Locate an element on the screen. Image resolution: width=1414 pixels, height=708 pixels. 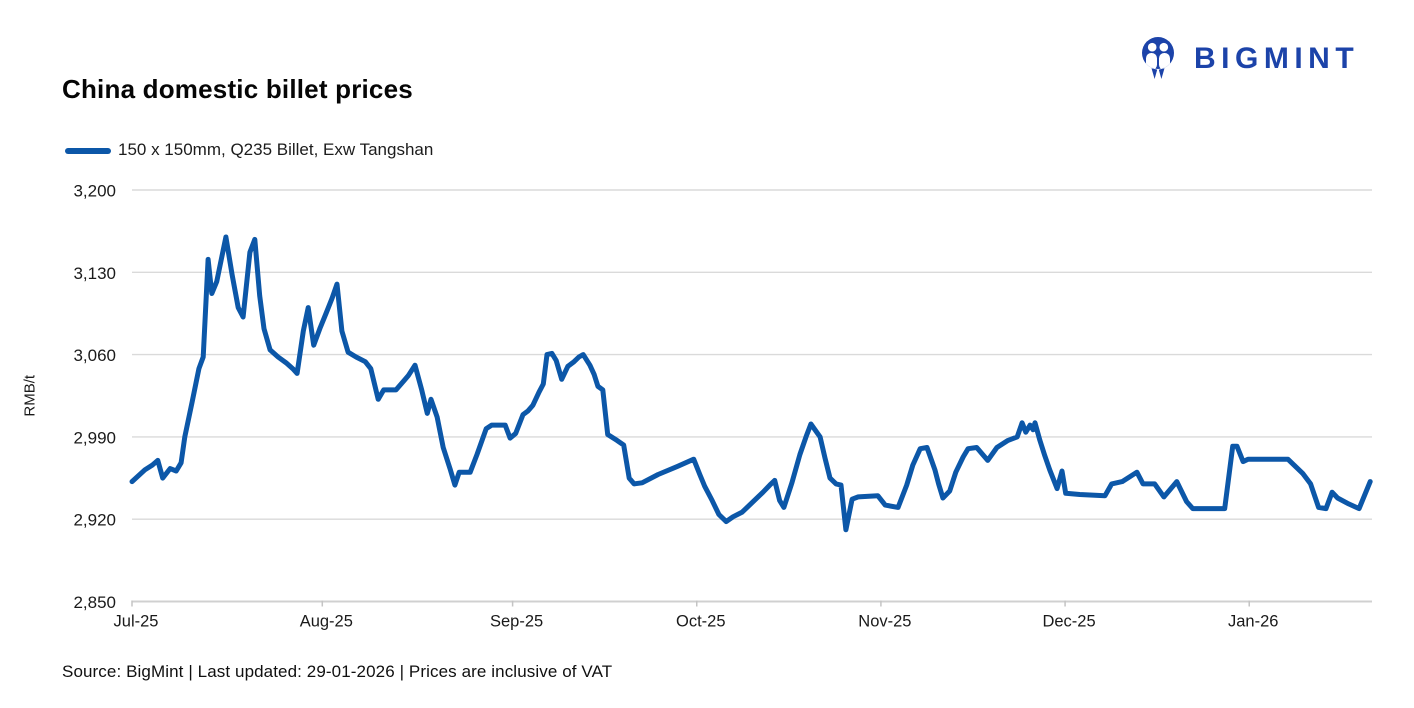
legend-label: 150 x 150mm, Q235 Billet, Exw Tangshan is located at coordinates (276, 149).